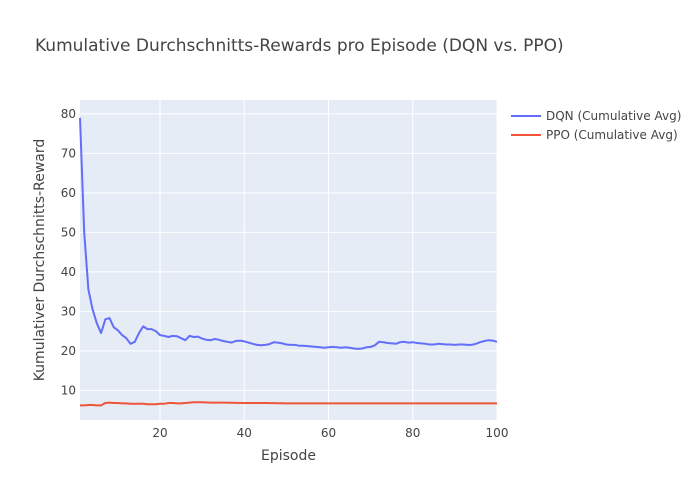  I want to click on x-tick-label: 60, so click(328, 433).